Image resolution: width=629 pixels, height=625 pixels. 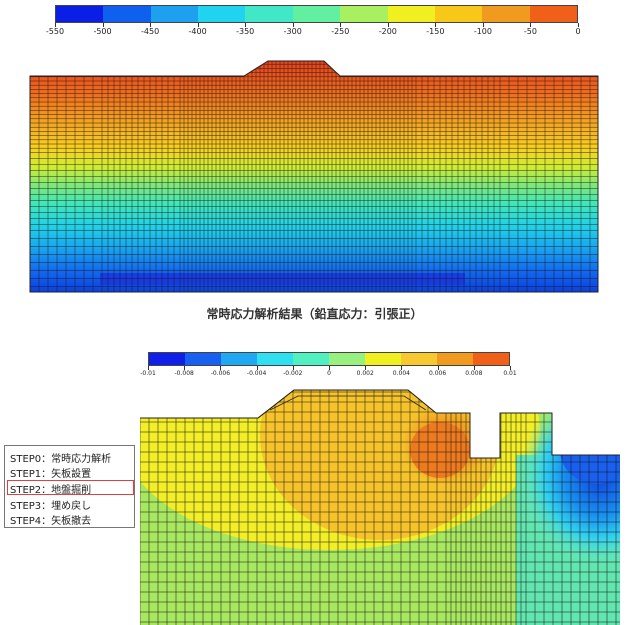 What do you see at coordinates (61, 459) in the screenshot?
I see `step-item: STEP0：常時応力解析` at bounding box center [61, 459].